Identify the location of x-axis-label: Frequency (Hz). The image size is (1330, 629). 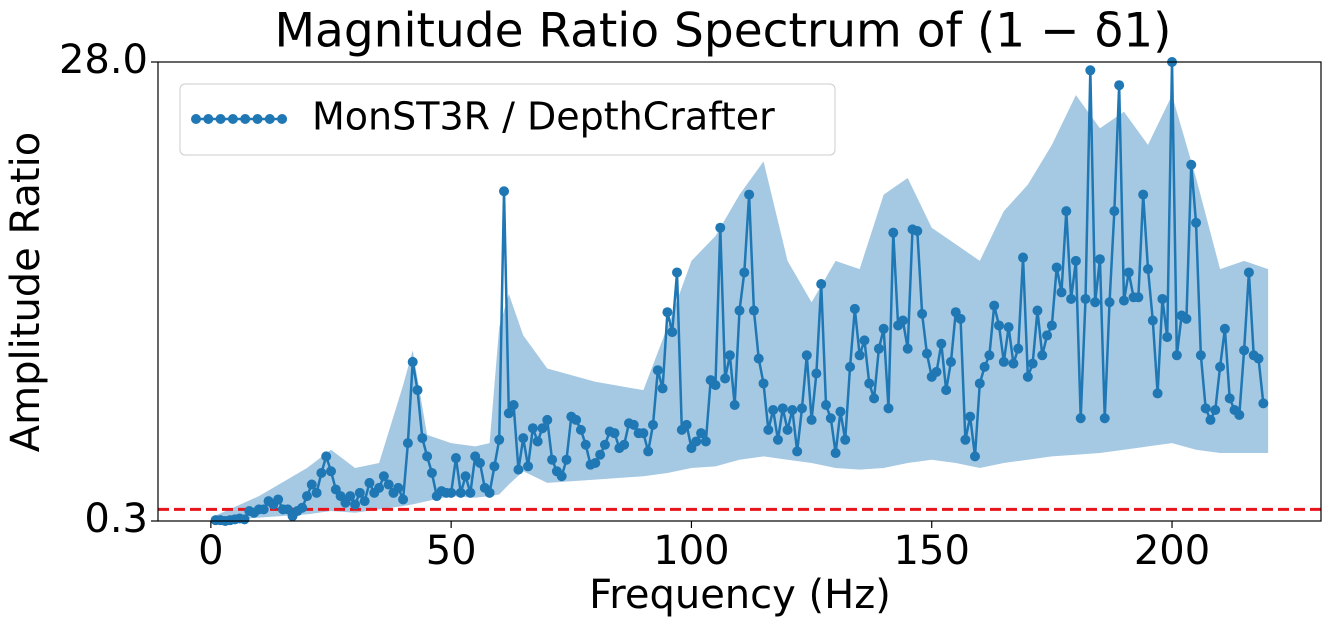
(740, 595).